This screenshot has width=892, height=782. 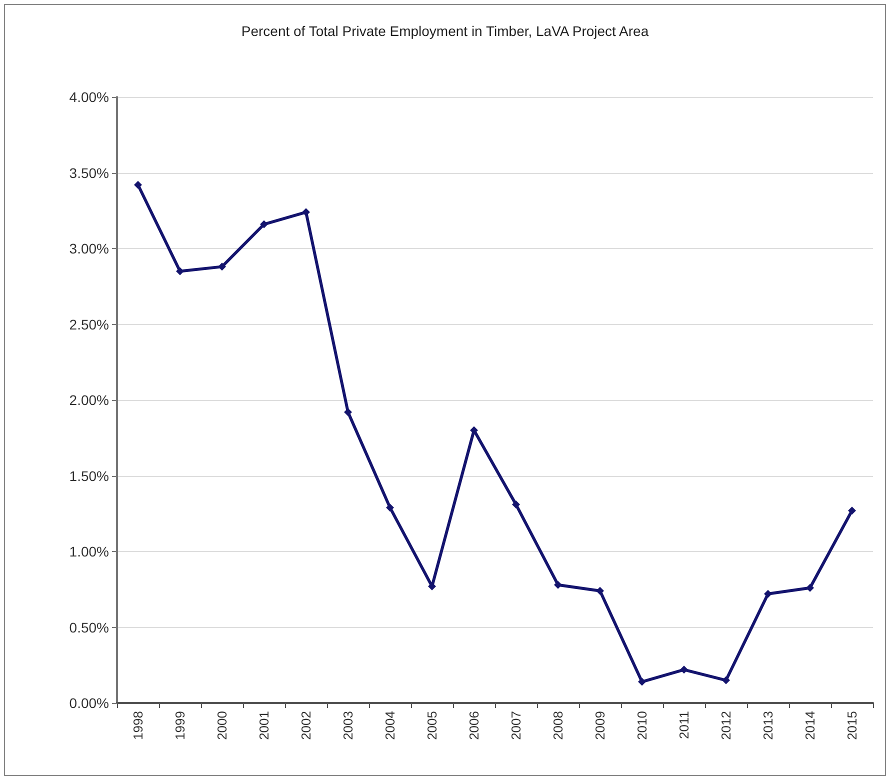 I want to click on x-tick-label: 2007, so click(x=516, y=725).